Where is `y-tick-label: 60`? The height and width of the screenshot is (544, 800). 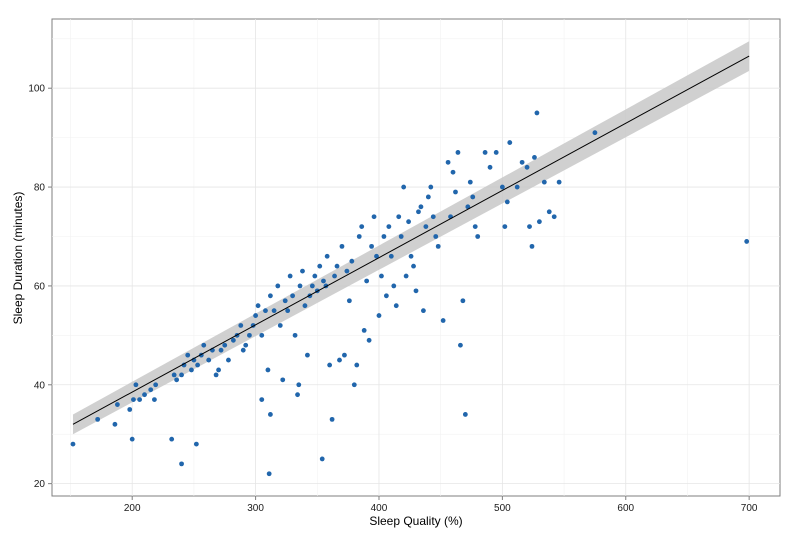
y-tick-label: 60 is located at coordinates (40, 286).